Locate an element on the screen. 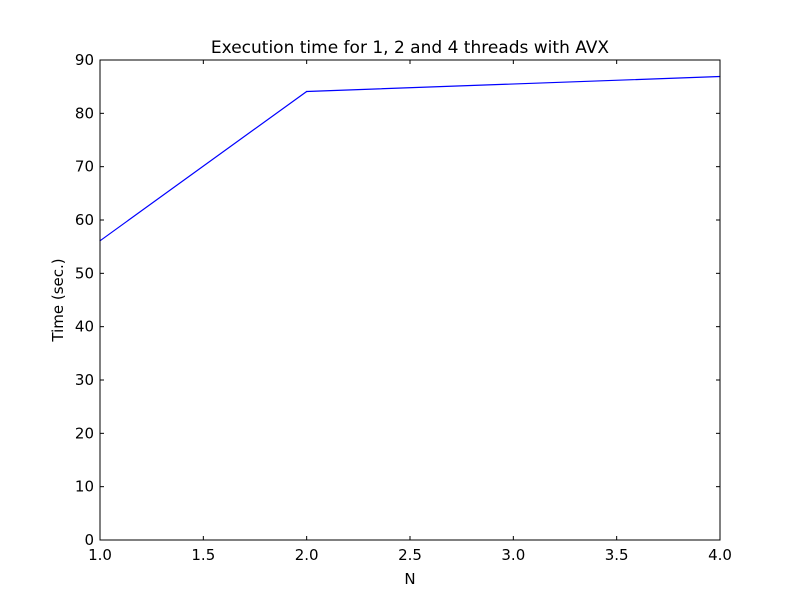 This screenshot has height=604, width=800. y-axis-label: Time (sec.) is located at coordinates (58, 300).